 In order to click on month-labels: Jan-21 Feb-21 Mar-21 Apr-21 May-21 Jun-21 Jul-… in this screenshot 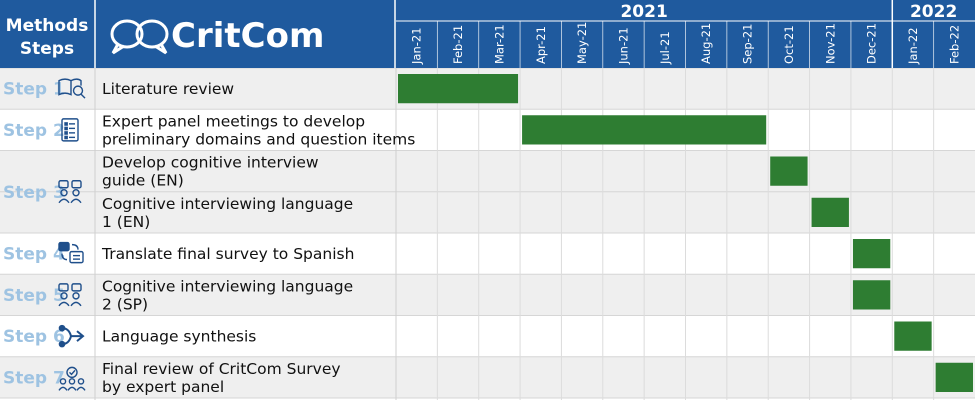, I will do `click(685, 44)`.